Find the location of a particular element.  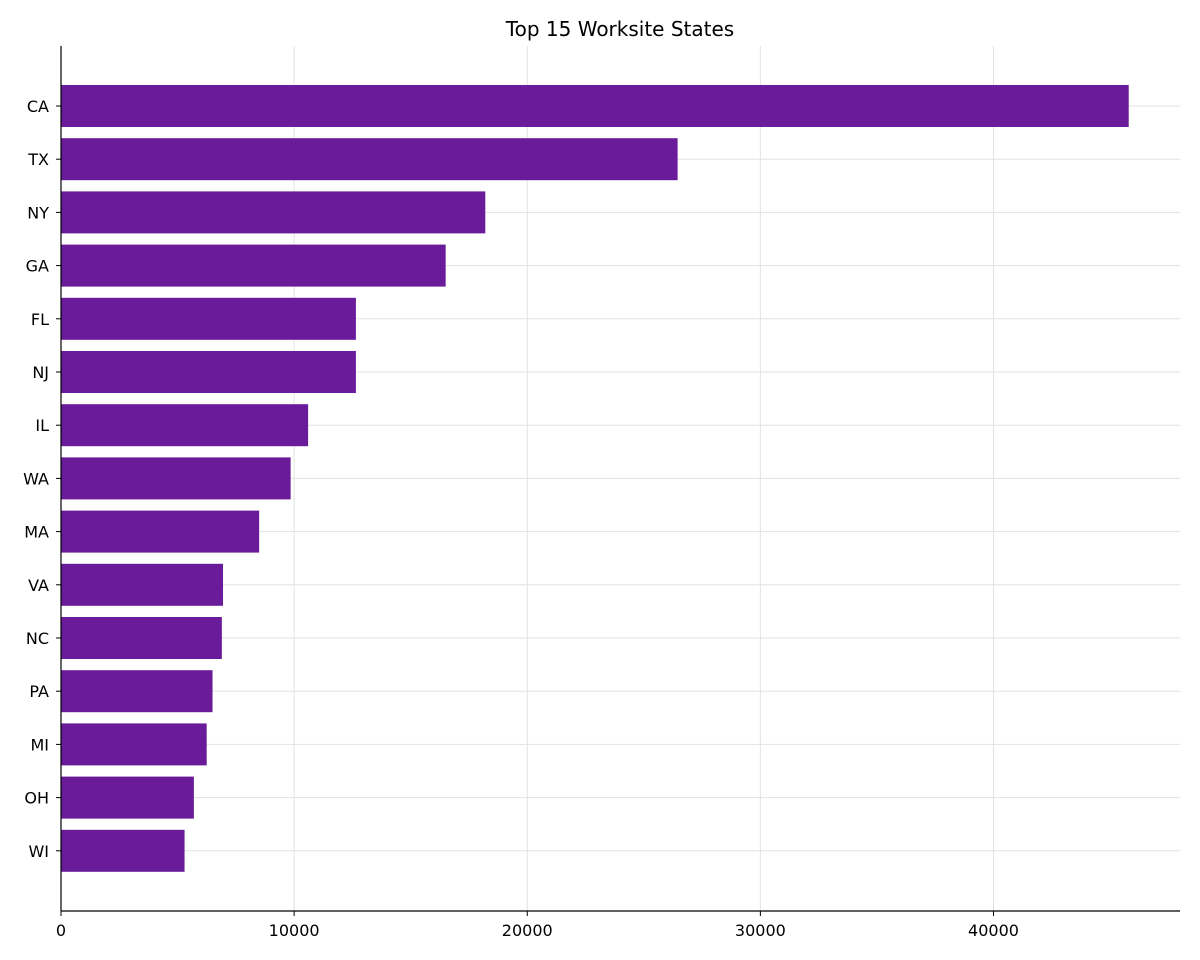

bar-wi is located at coordinates (123, 850).